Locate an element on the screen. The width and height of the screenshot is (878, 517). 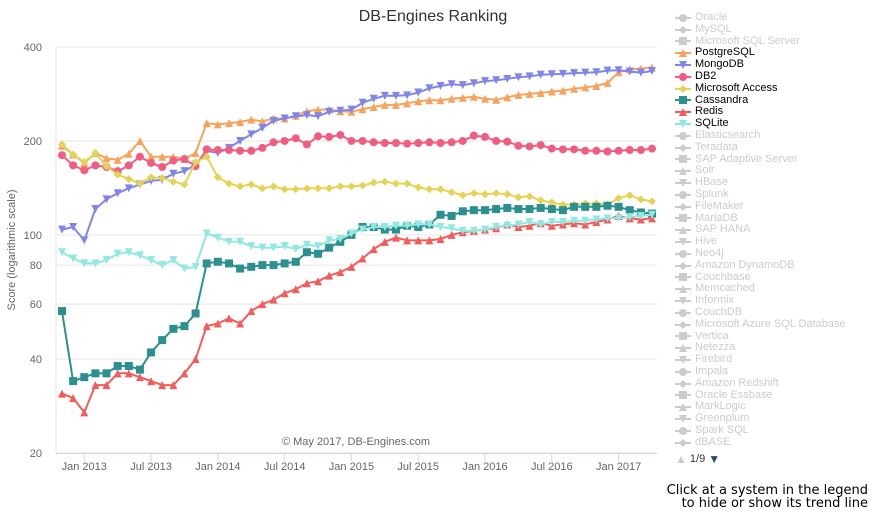
legend-item-mariadb: MariaDB is located at coordinates (775, 218).